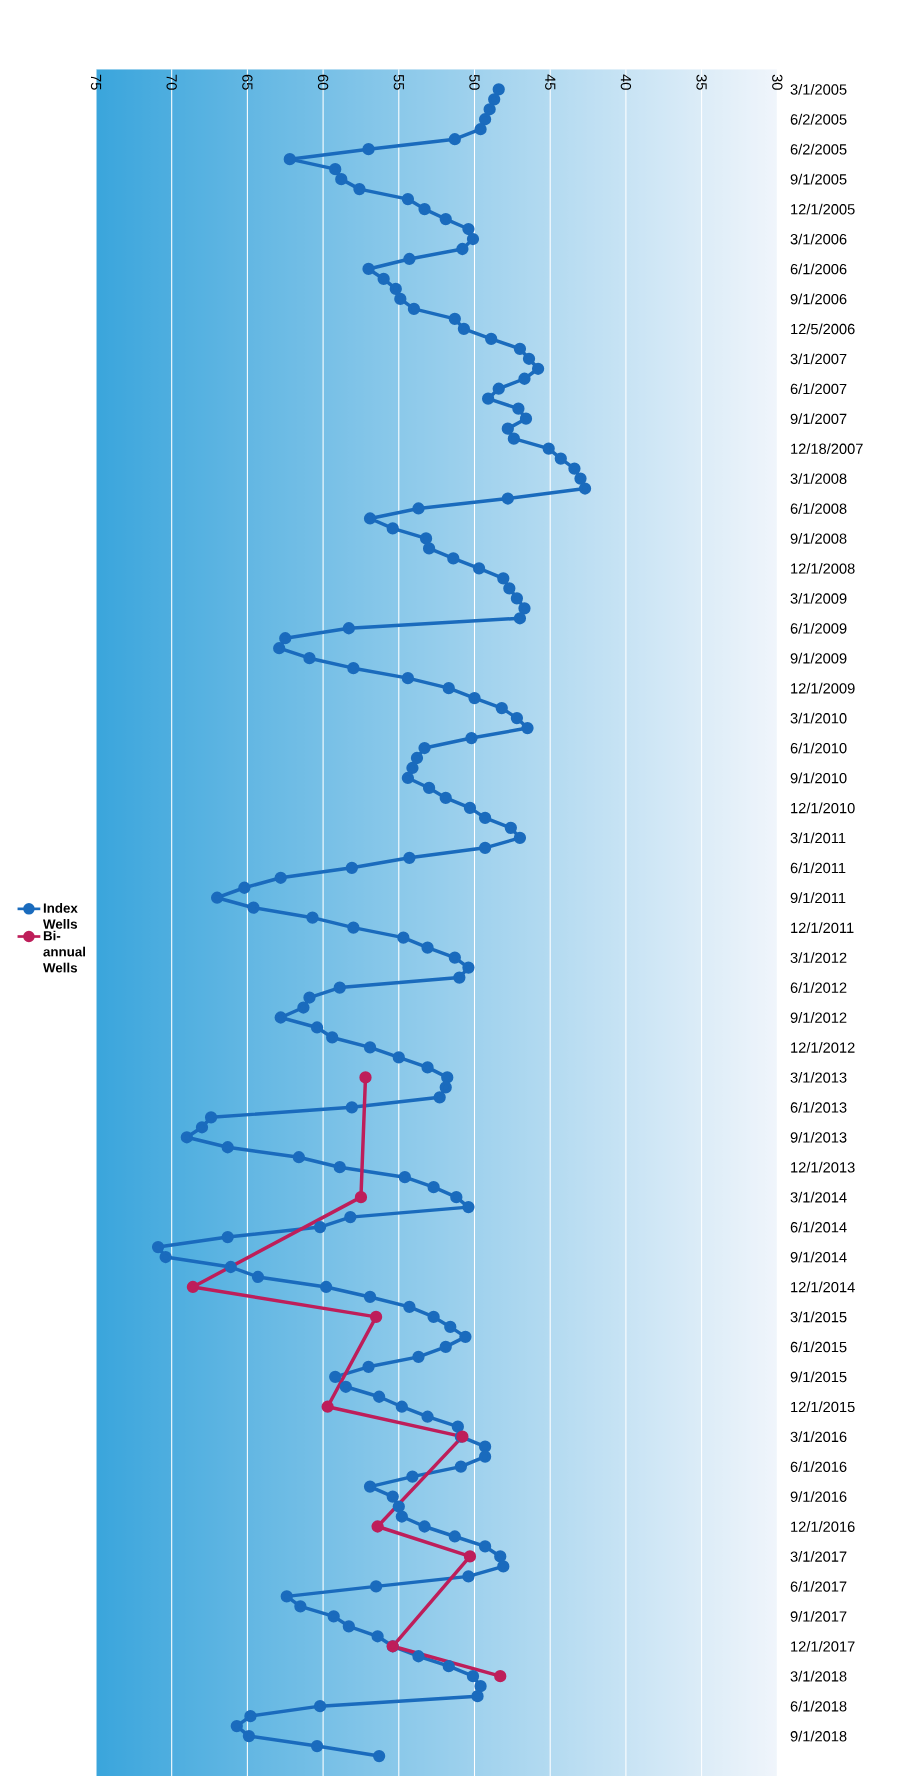 This screenshot has height=1792, width=920. Describe the element at coordinates (823, 1167) in the screenshot. I see `y-tick-label: 12/1/2013` at that location.